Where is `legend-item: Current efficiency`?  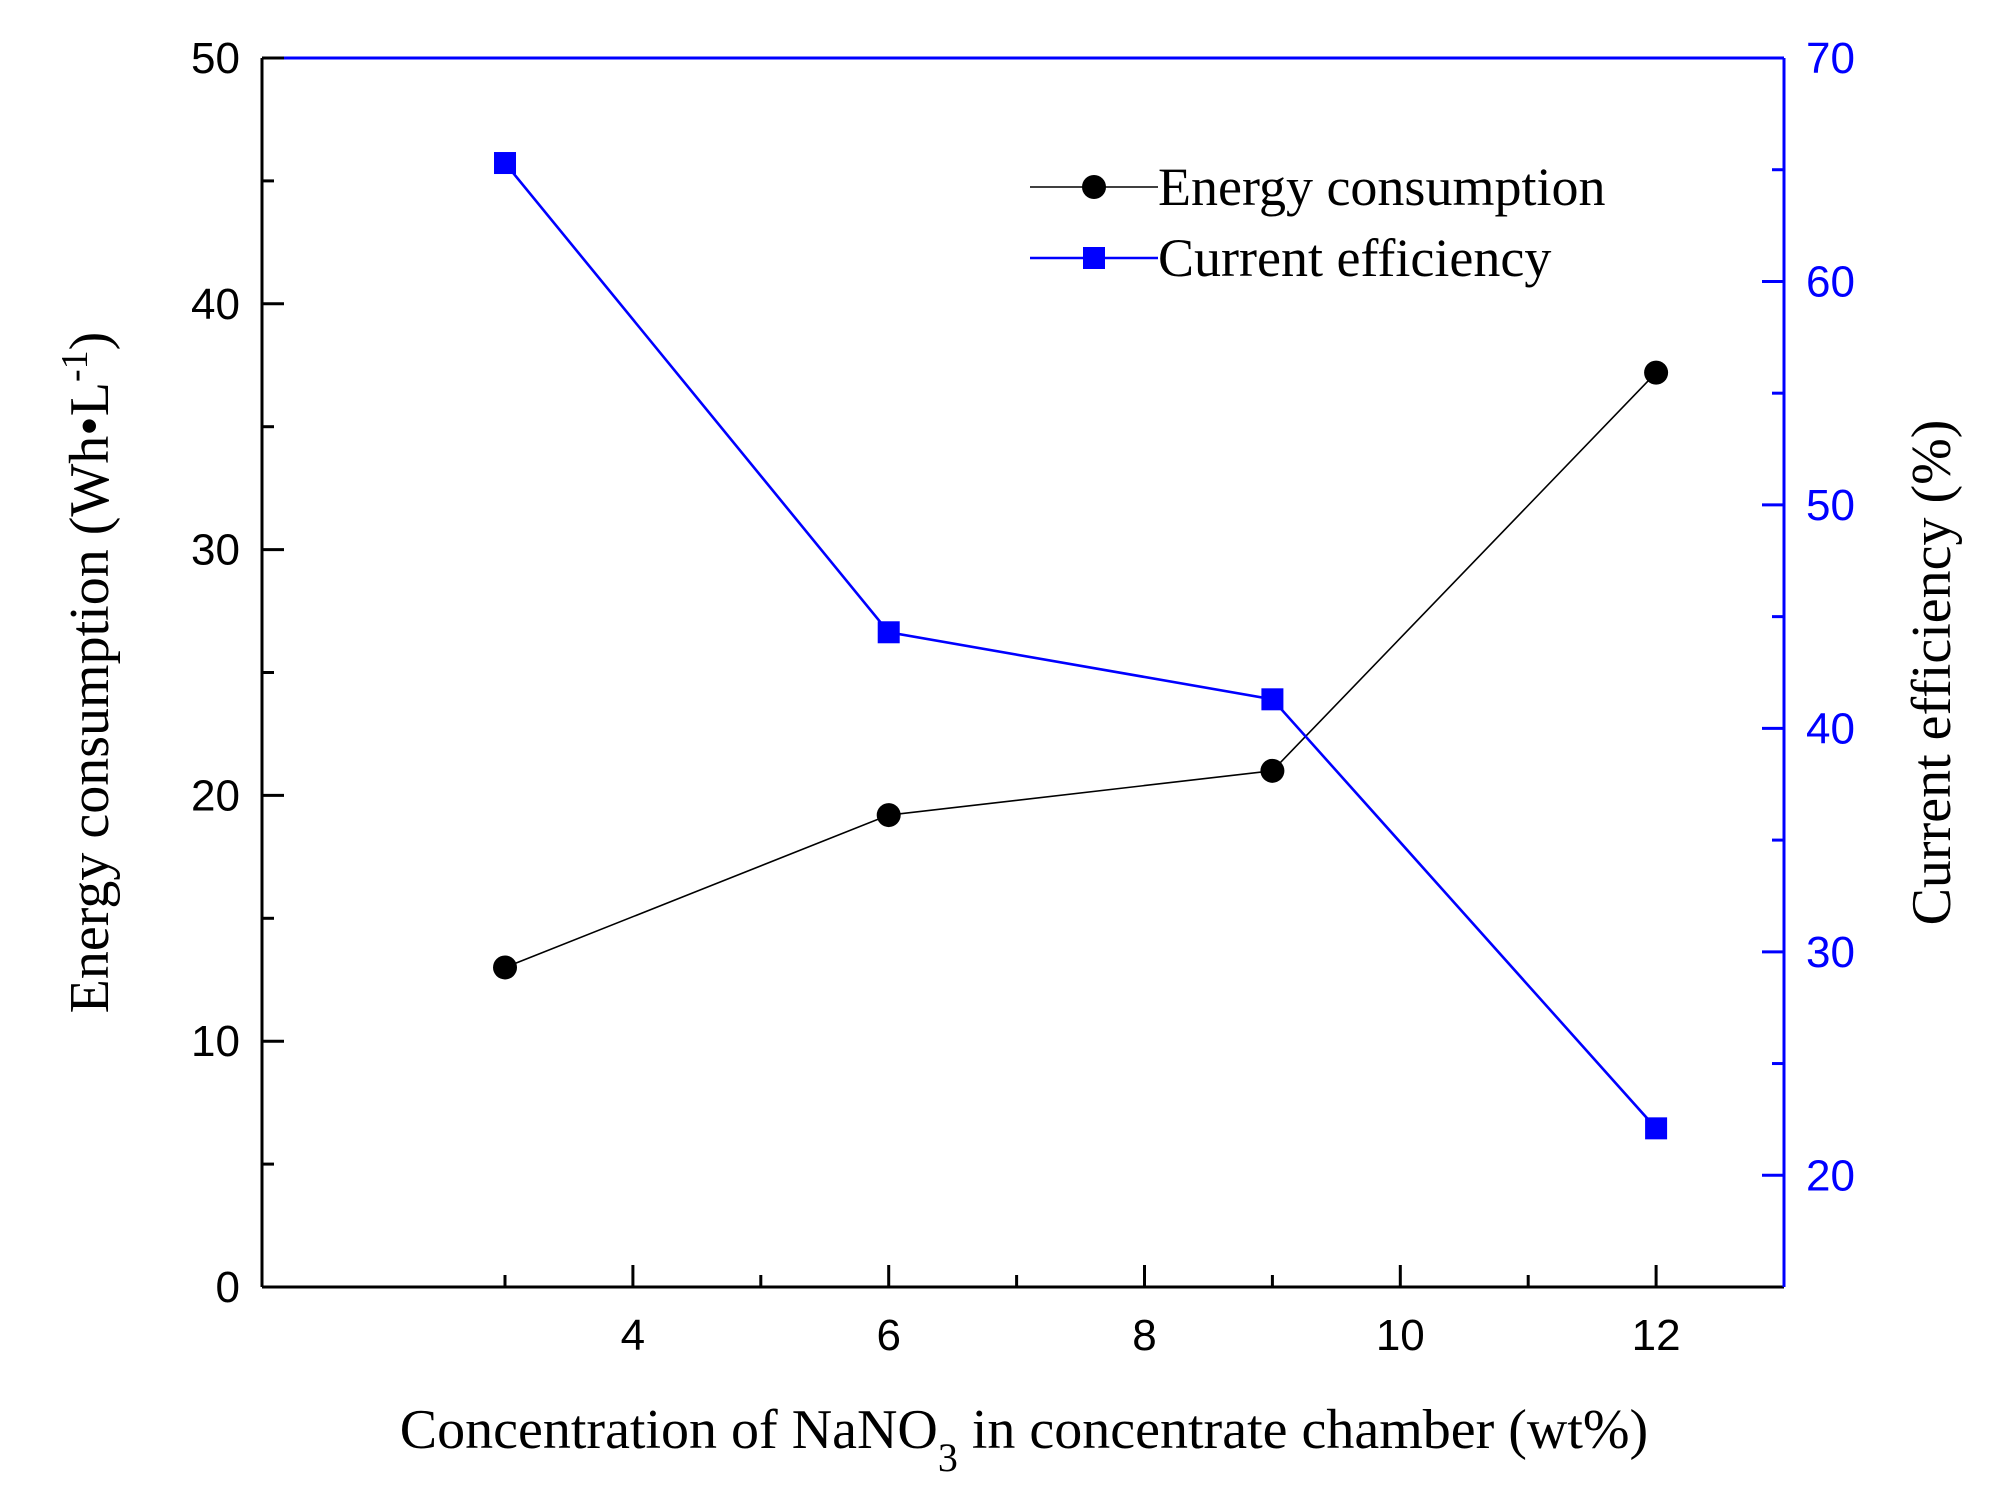 legend-item: Current efficiency is located at coordinates (1290, 258).